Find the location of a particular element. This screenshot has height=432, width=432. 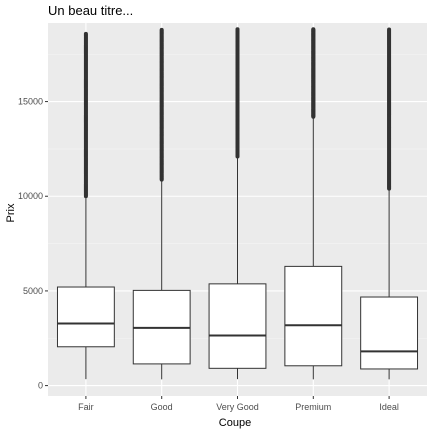

x-axis-title: Coupe is located at coordinates (235, 423).